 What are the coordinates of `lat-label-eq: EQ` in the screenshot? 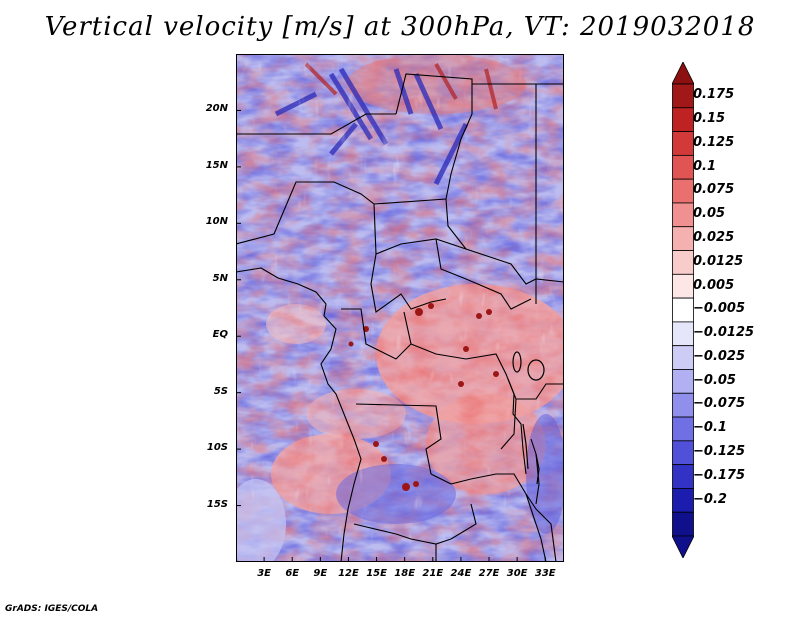 It's located at (220, 335).